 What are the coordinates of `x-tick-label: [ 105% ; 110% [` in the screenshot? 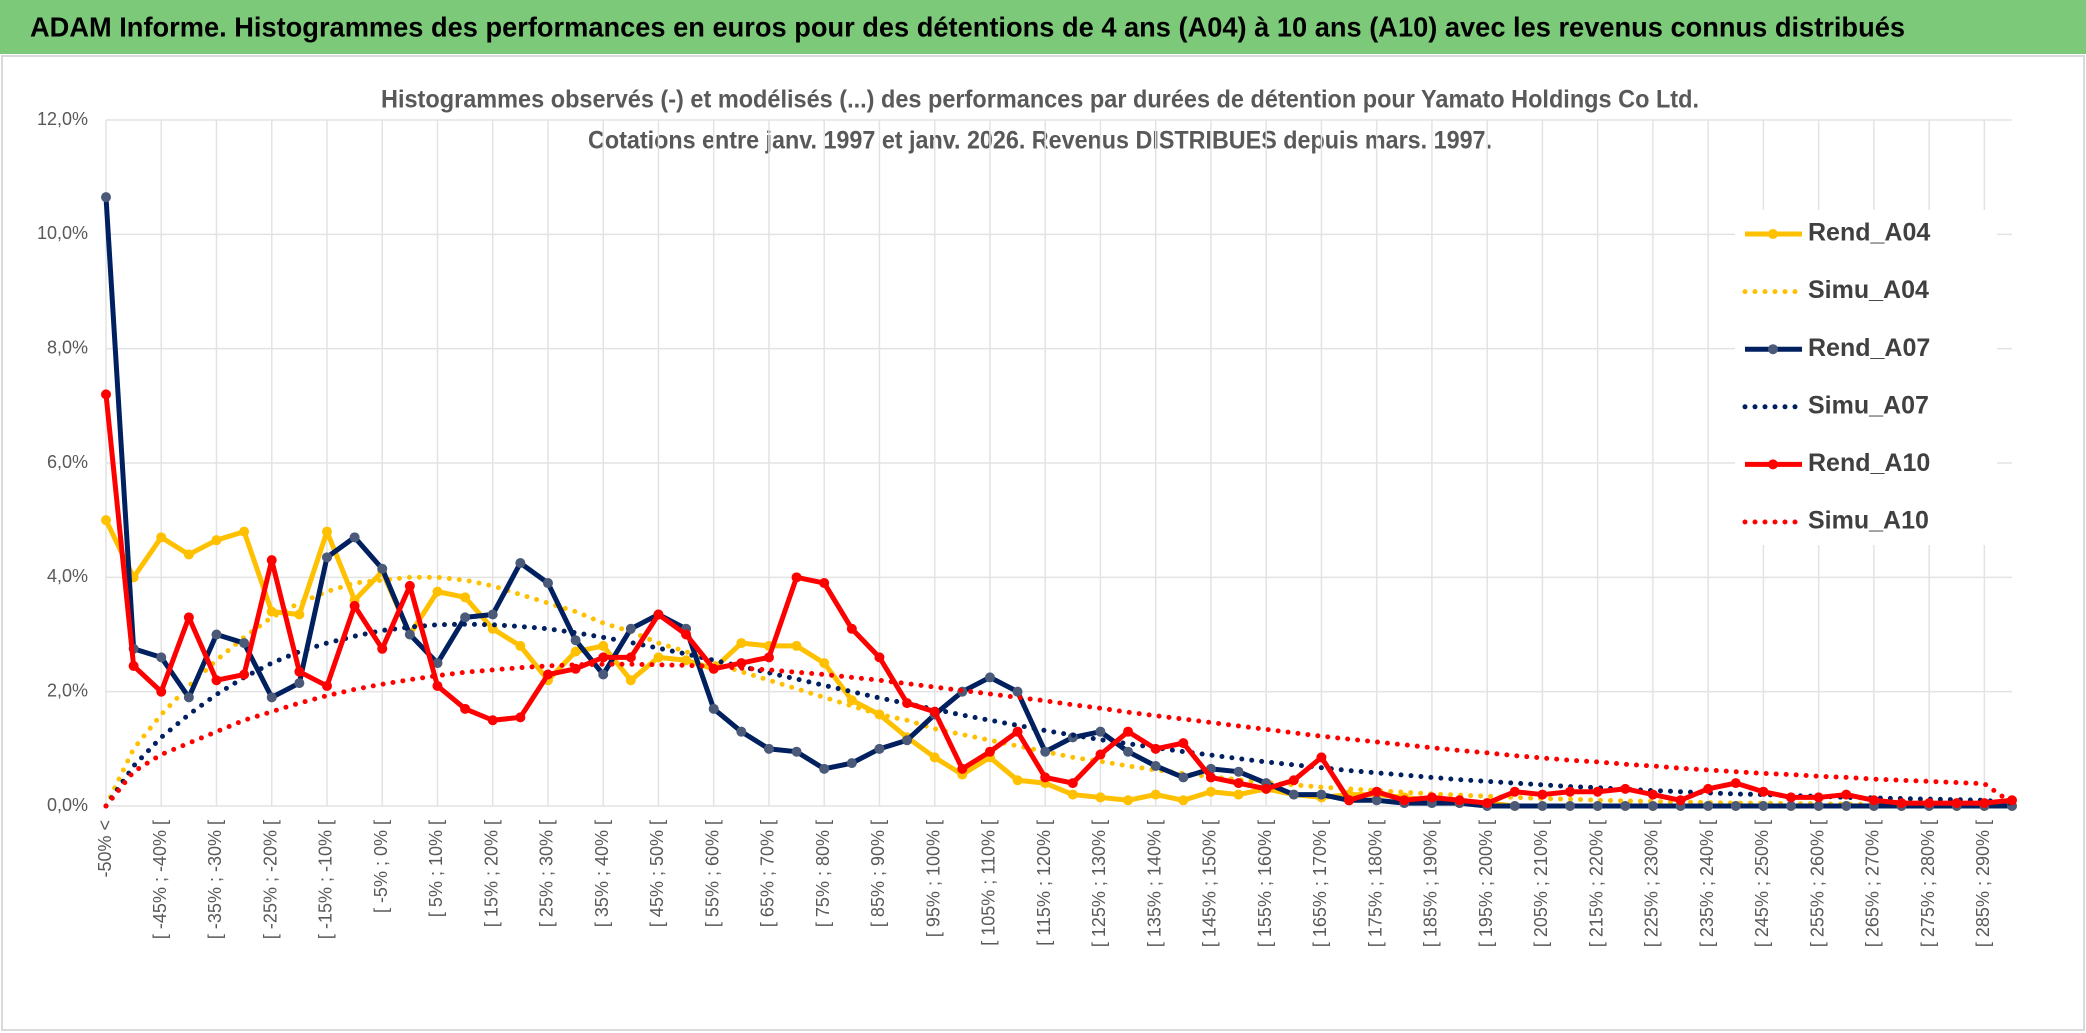 It's located at (989, 883).